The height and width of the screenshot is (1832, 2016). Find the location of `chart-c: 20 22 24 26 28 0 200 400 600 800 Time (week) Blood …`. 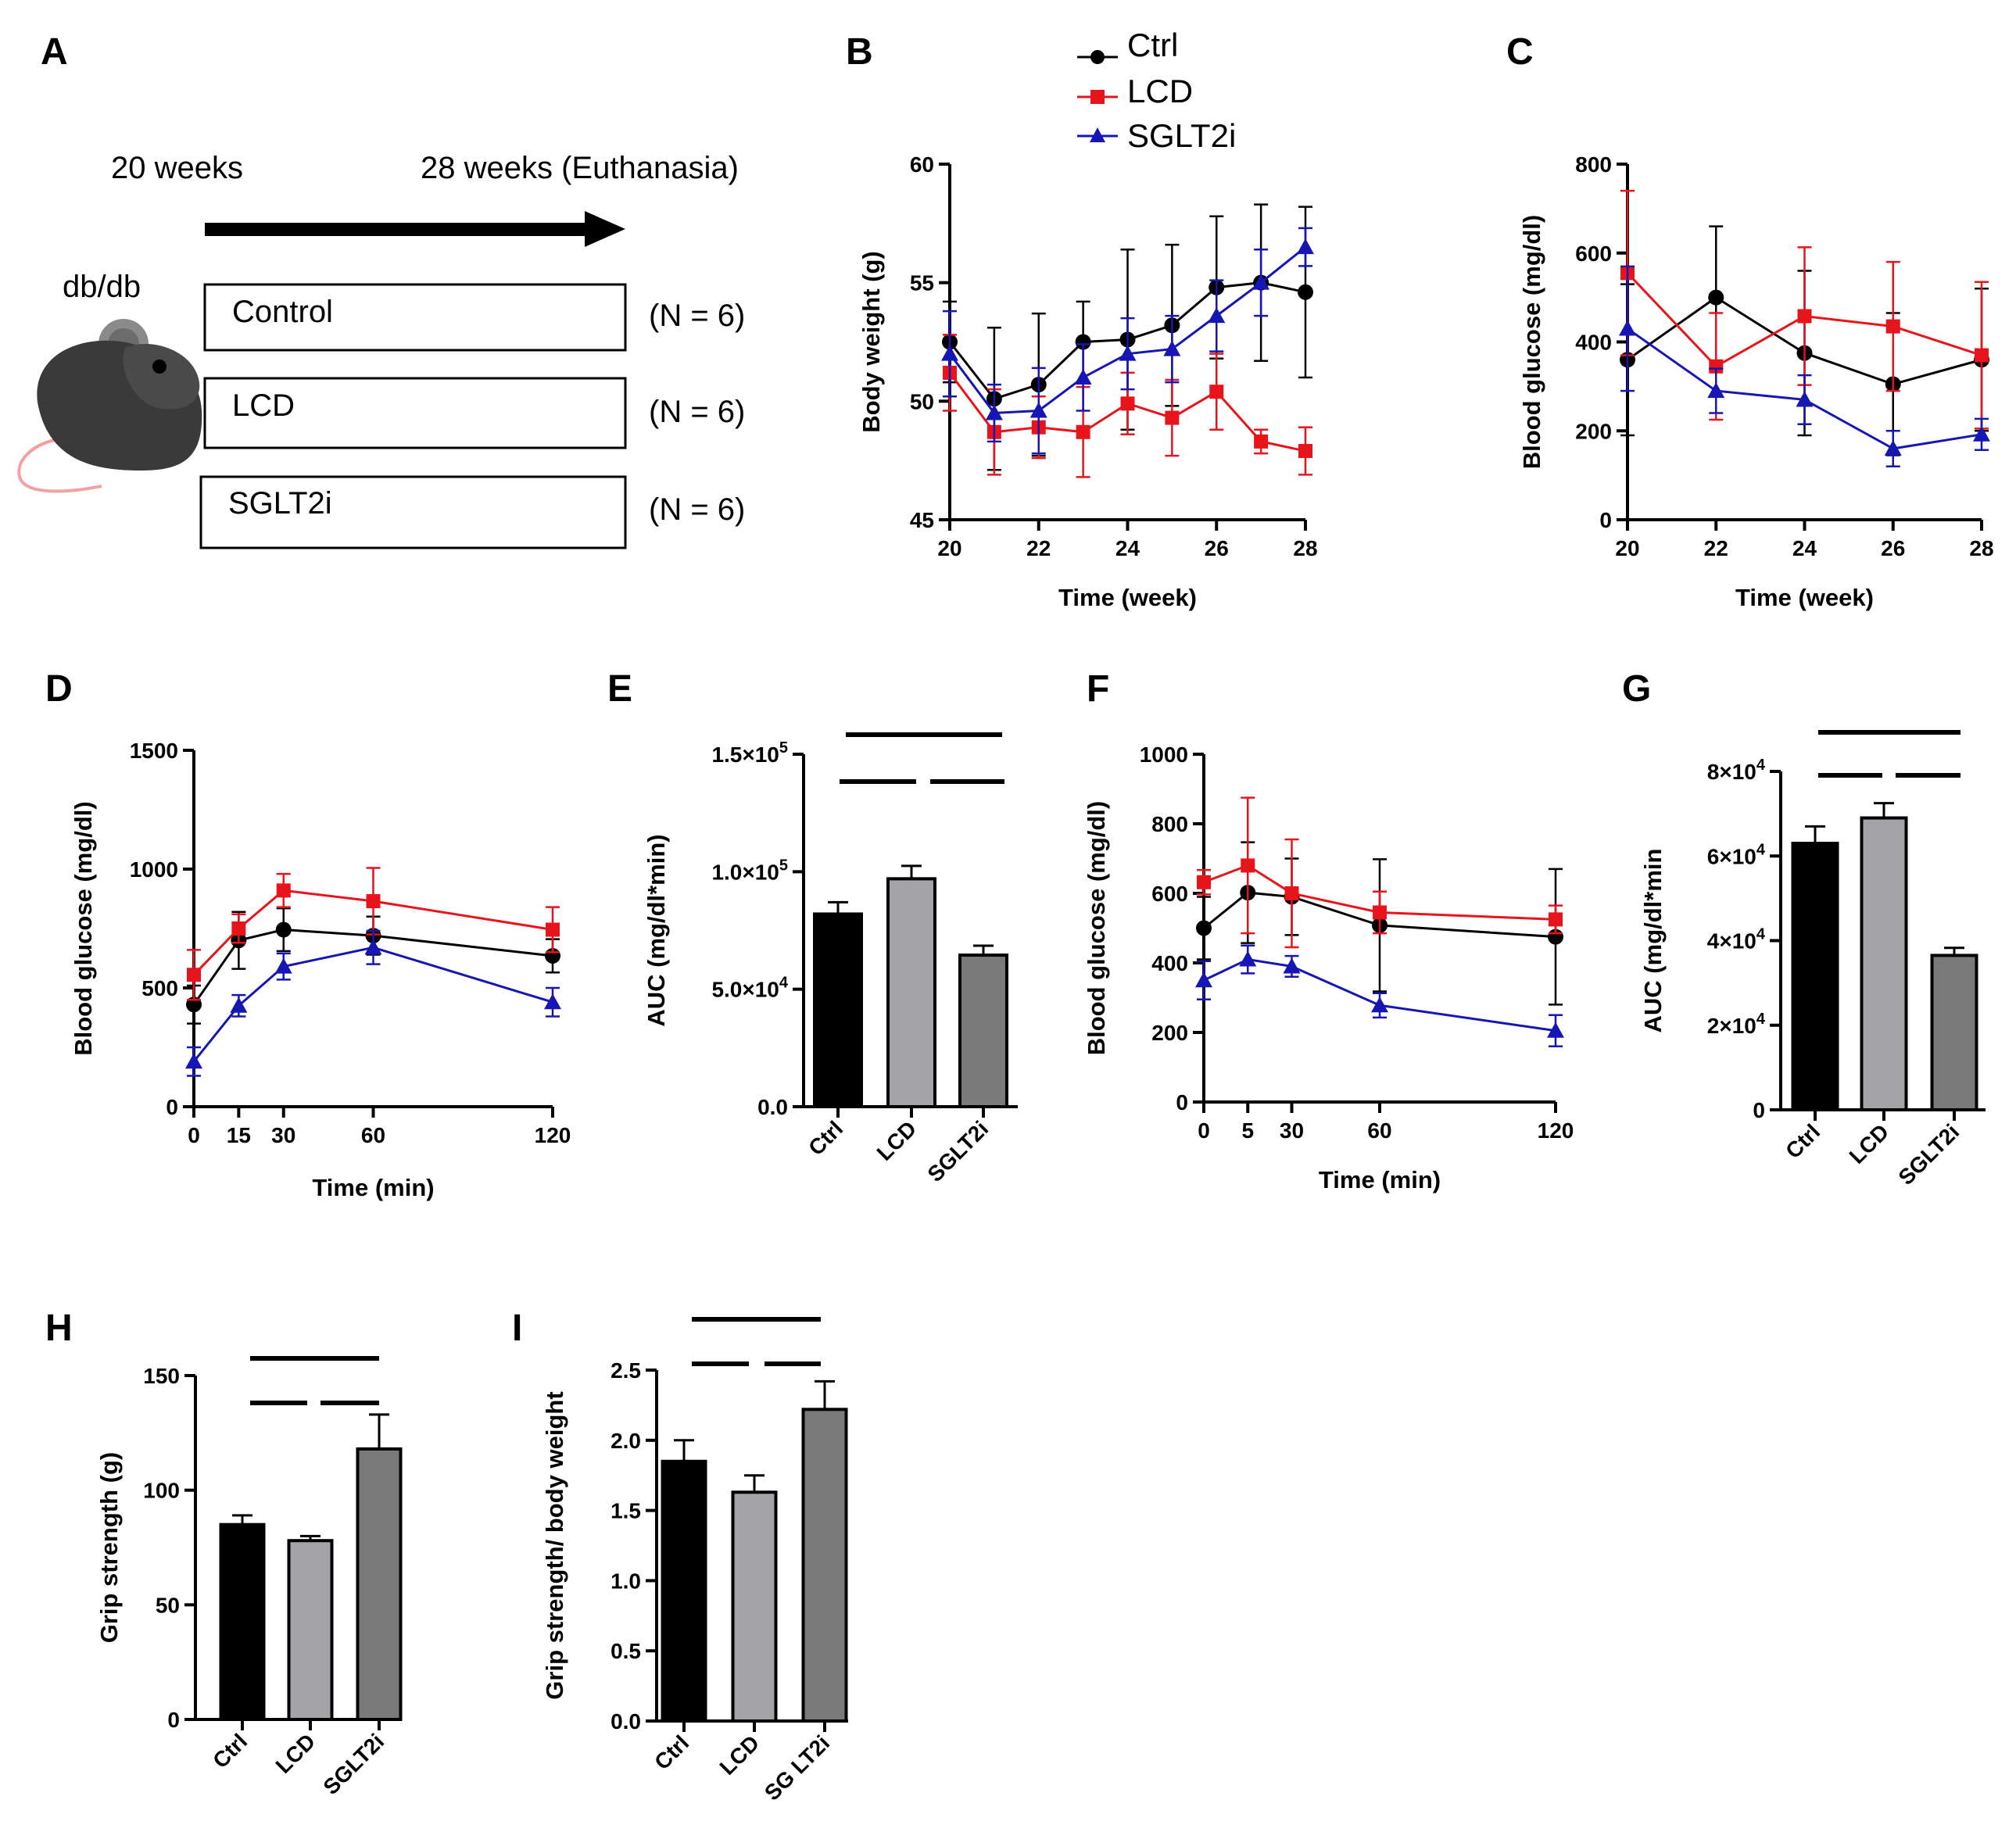

chart-c: 20 22 24 26 28 0 200 400 600 800 Time (week) Blood … is located at coordinates (1756, 381).